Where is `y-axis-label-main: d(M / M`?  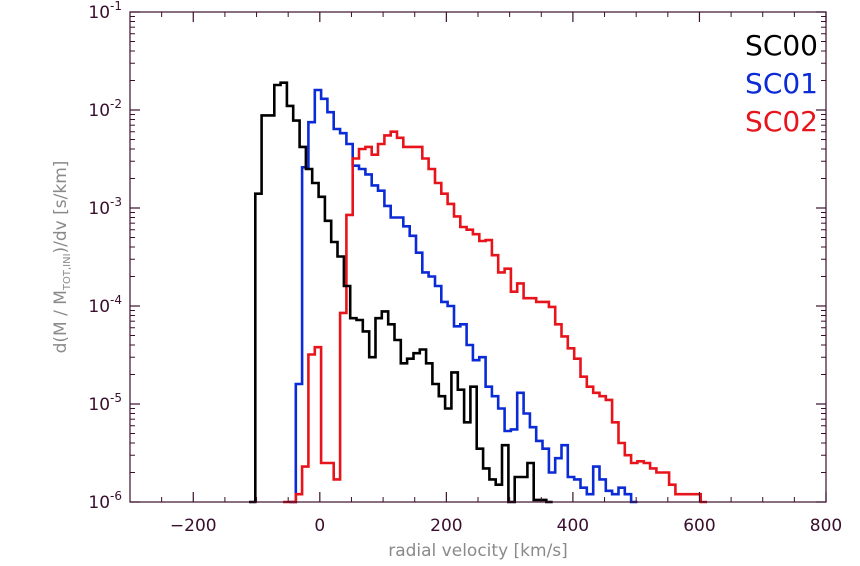 y-axis-label-main: d(M / M is located at coordinates (61, 321).